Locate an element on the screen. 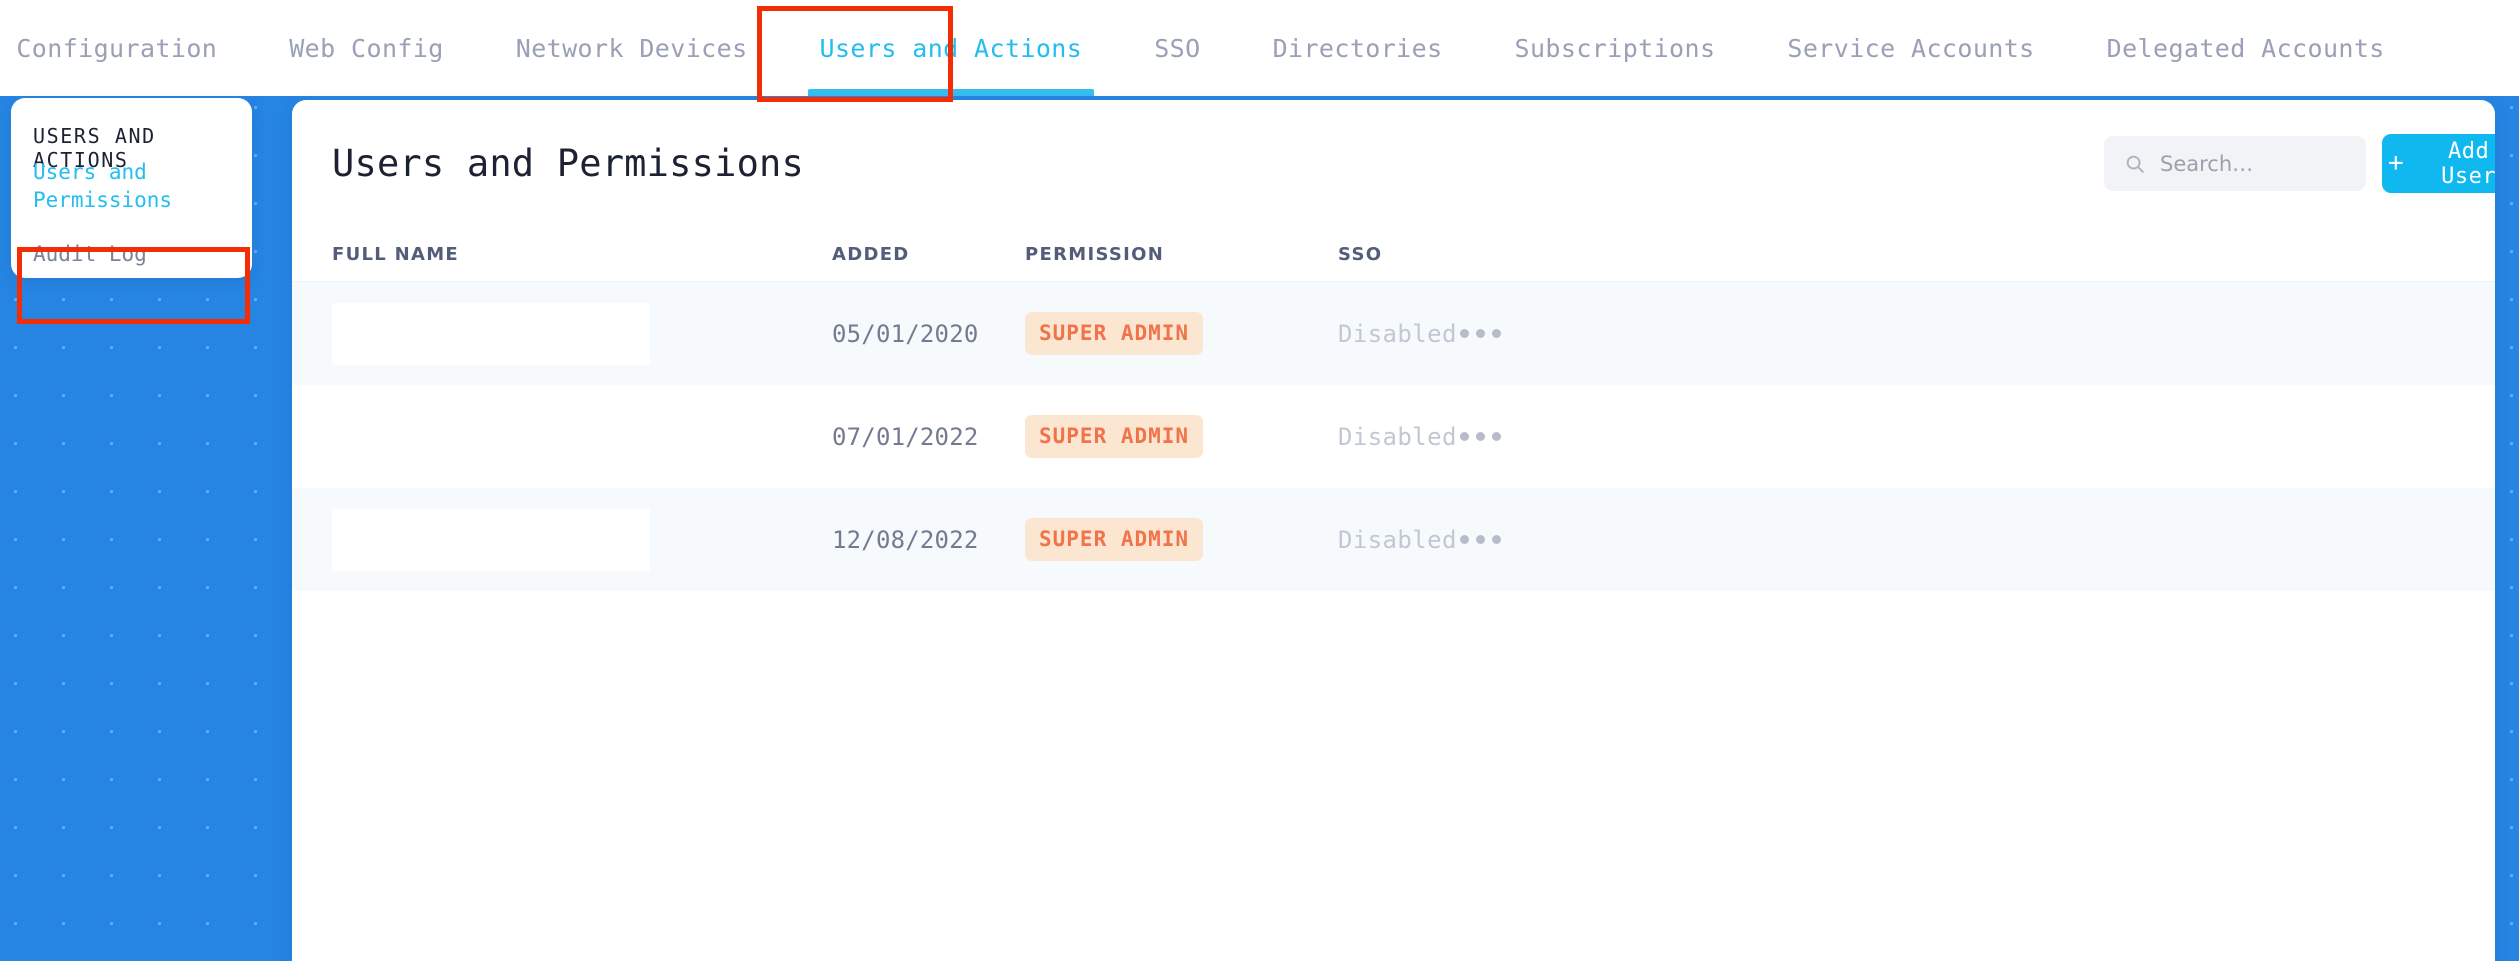 The width and height of the screenshot is (2519, 961). tab-service-accounts: Service Accounts is located at coordinates (1910, 48).